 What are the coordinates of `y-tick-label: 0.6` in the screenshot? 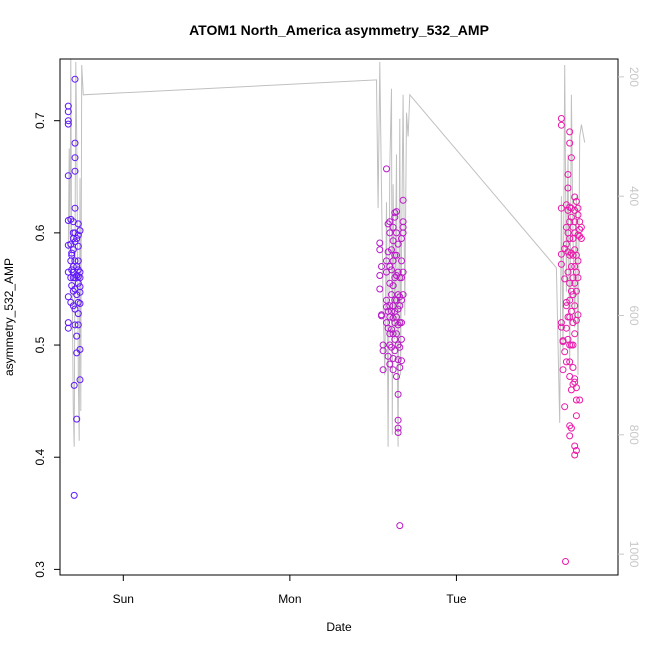 It's located at (40, 232).